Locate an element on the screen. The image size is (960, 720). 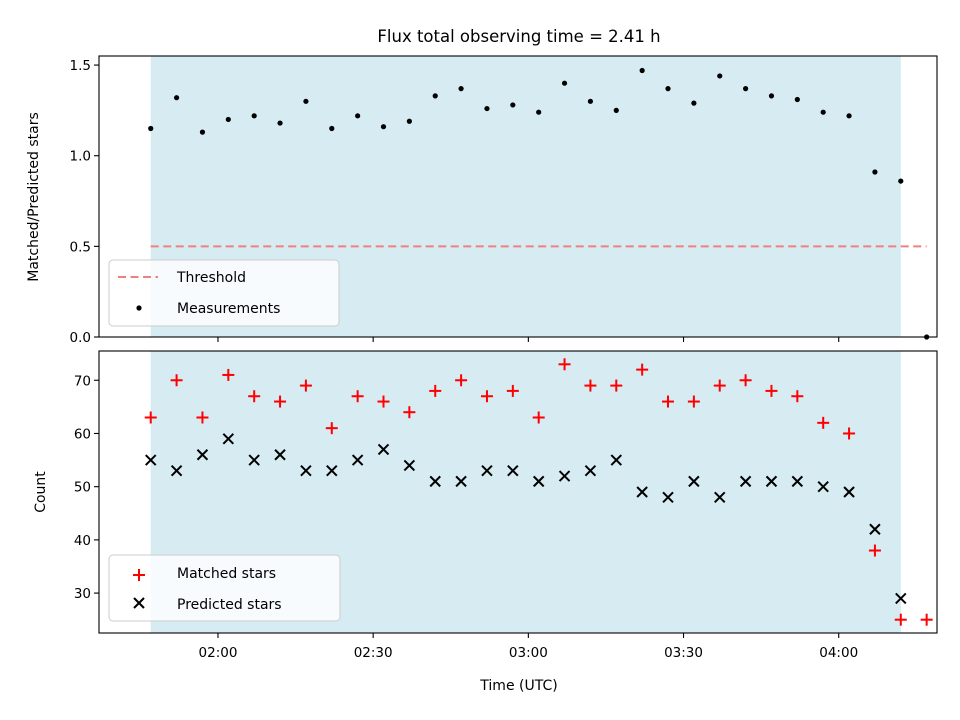
bottom-legend-box is located at coordinates (224, 588).